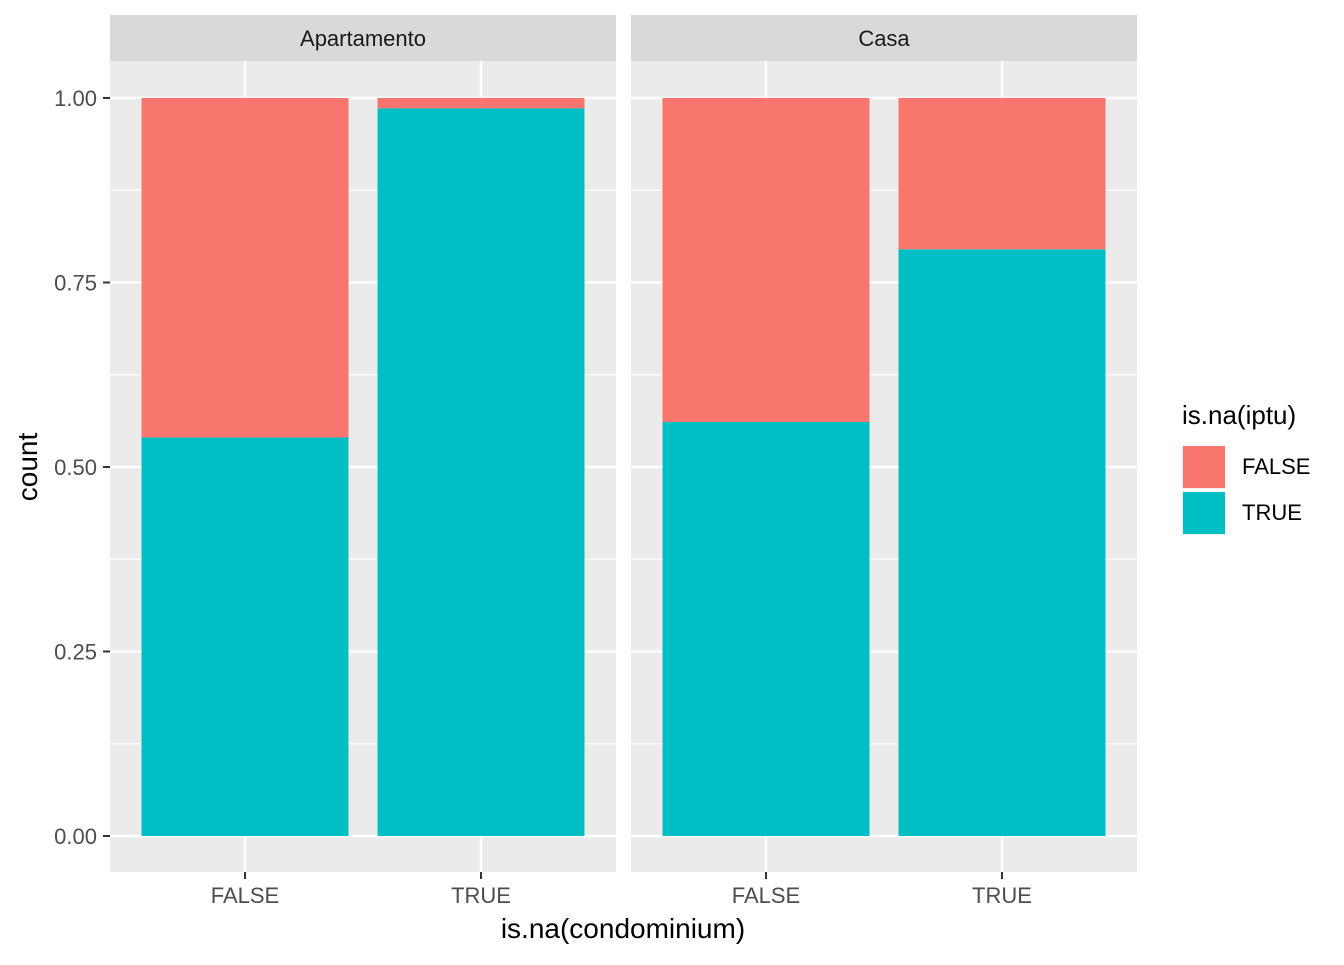 The height and width of the screenshot is (965, 1344). I want to click on y-tick-label: 0.50, so click(75, 467).